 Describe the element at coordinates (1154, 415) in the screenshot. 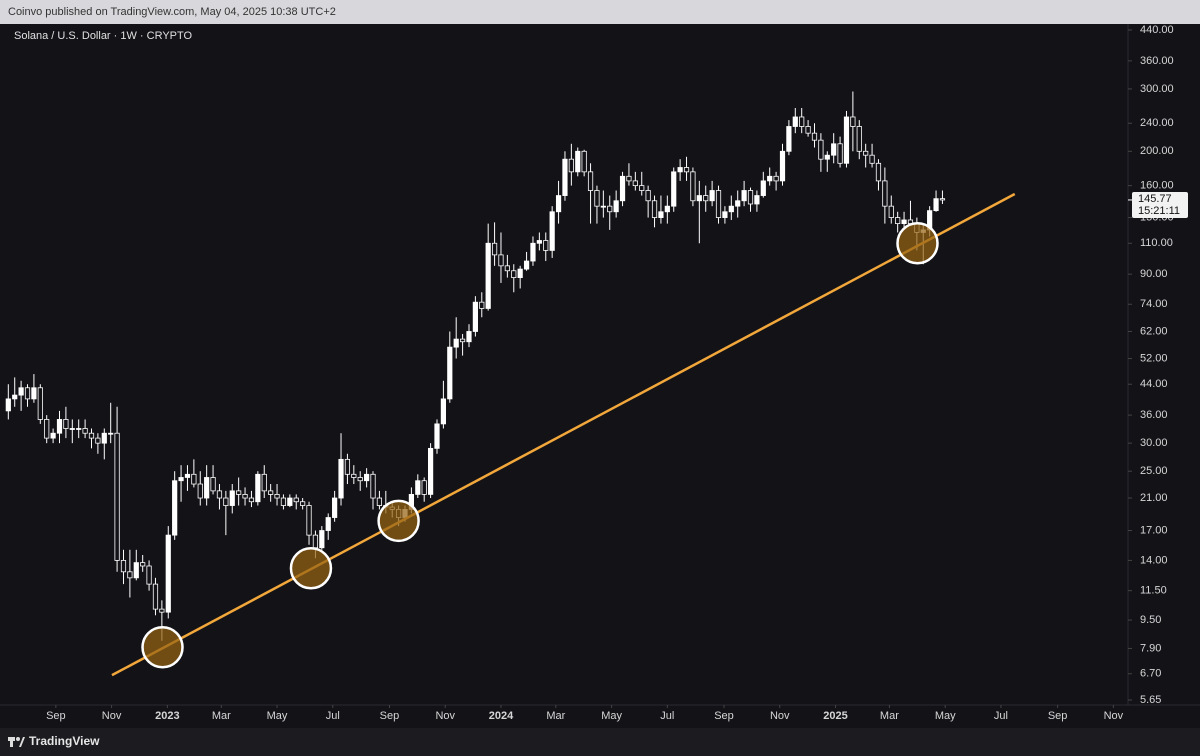

I see `y-tick-label: 36.00` at that location.